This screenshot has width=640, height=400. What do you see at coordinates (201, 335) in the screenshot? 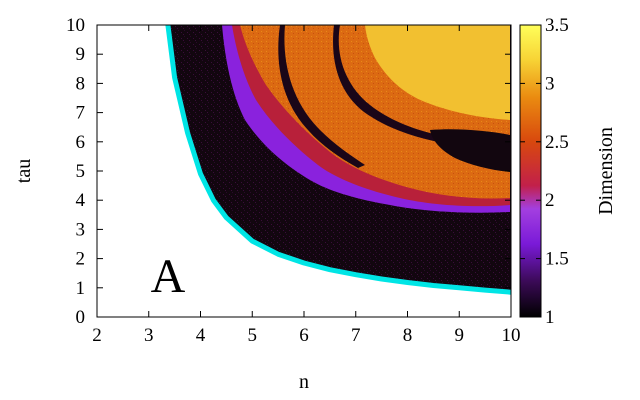
I see `x-tick-label: 4` at bounding box center [201, 335].